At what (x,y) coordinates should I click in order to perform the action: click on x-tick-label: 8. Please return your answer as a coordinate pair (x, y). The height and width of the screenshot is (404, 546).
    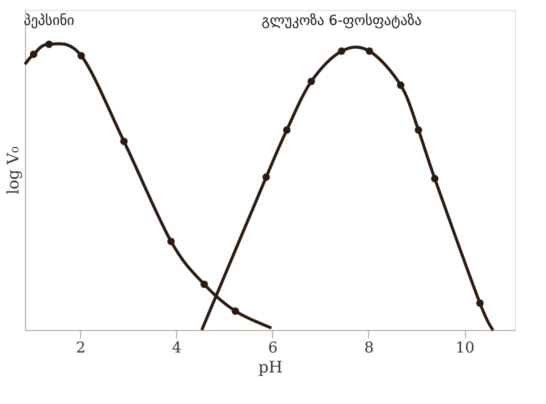
    Looking at the image, I should click on (369, 347).